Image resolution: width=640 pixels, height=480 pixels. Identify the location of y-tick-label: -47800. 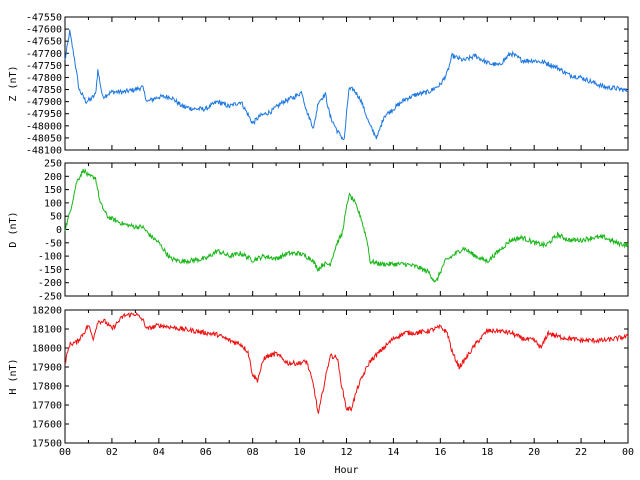
(44, 78).